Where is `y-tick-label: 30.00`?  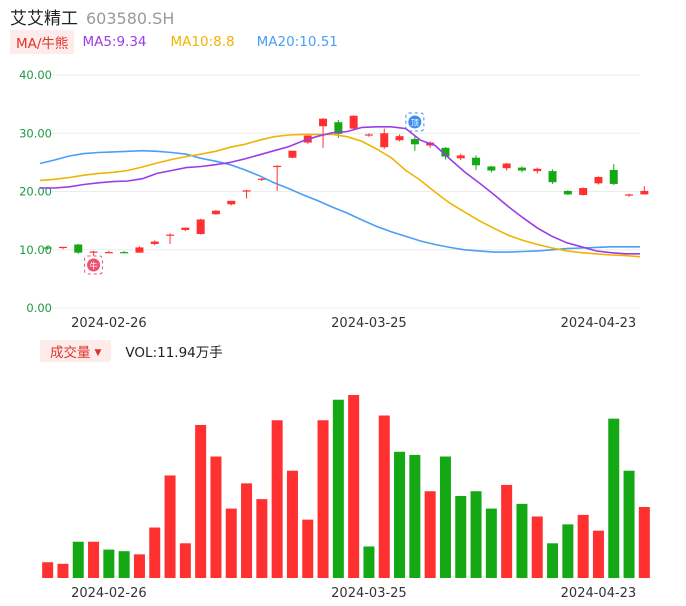
y-tick-label: 30.00 is located at coordinates (35, 133).